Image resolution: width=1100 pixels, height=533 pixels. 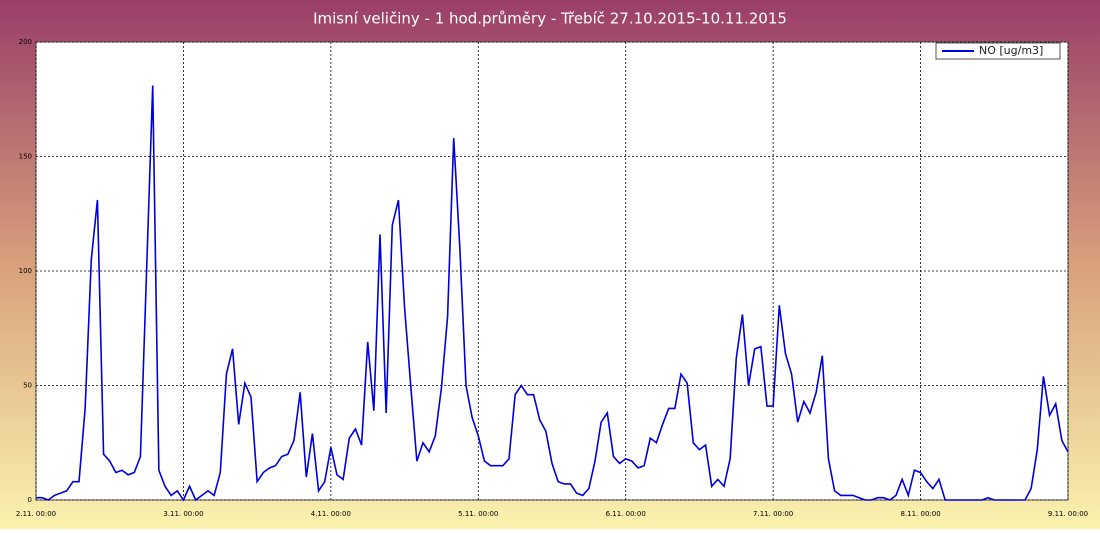 I want to click on x-tick-label: 4.11. 00:00, so click(x=331, y=514).